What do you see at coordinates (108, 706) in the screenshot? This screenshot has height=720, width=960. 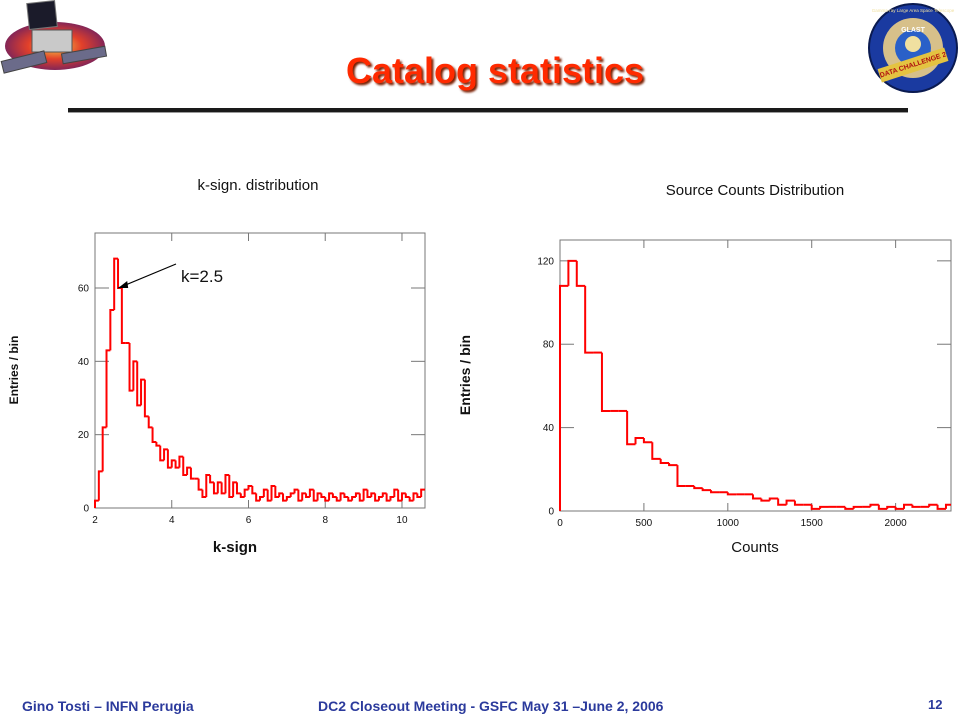 I see `footer-author: Gino Tosti – INFN Perugia` at bounding box center [108, 706].